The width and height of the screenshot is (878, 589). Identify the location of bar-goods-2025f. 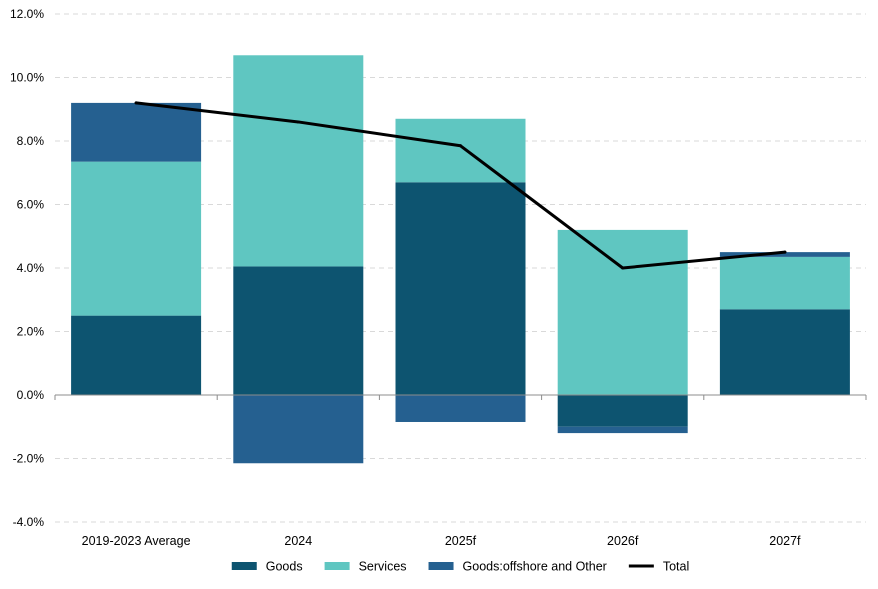
(460, 288).